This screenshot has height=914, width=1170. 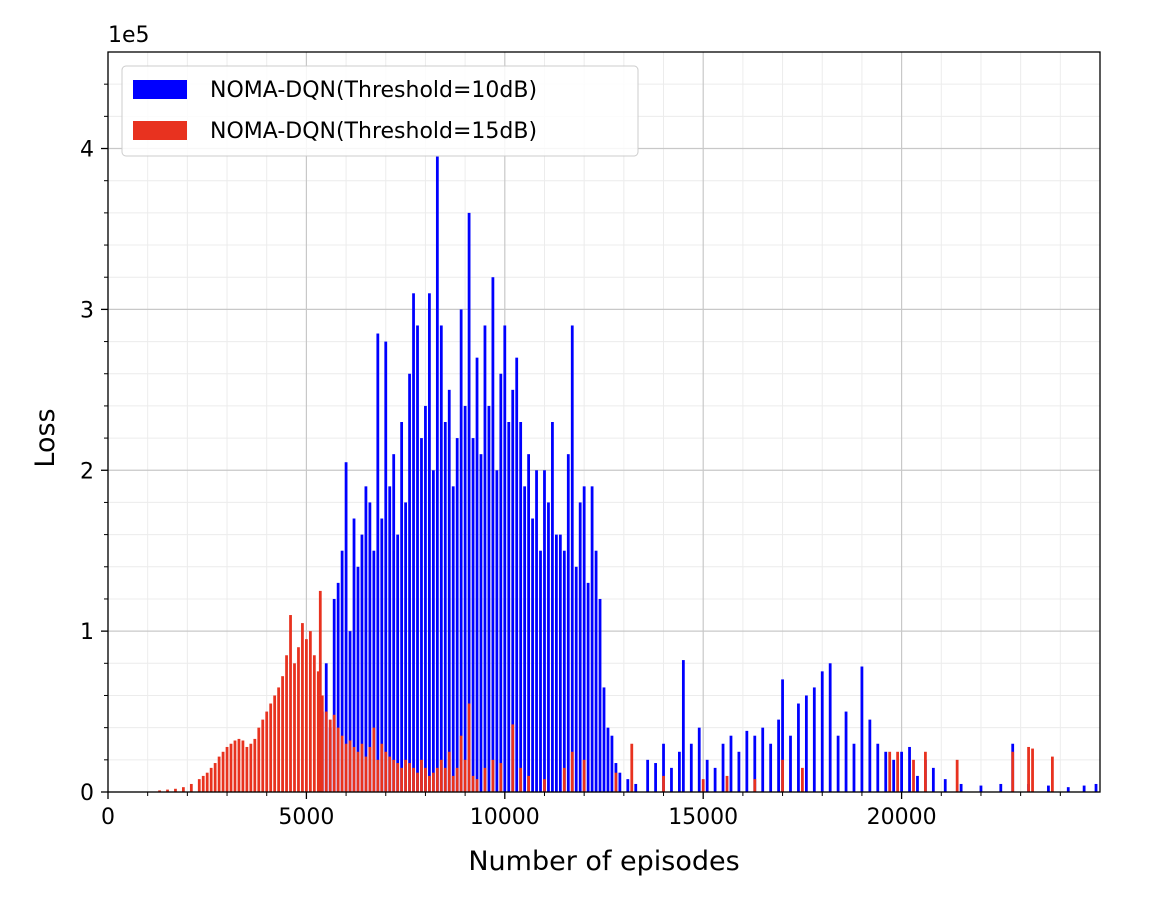 I want to click on y-axis-title: Loss, so click(x=45, y=437).